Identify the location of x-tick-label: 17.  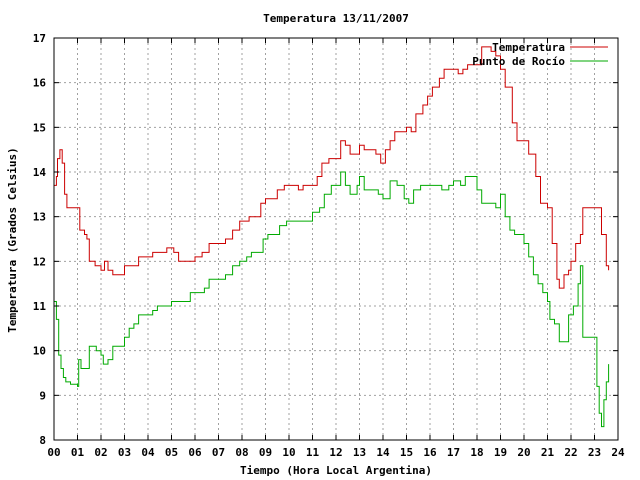
(453, 452).